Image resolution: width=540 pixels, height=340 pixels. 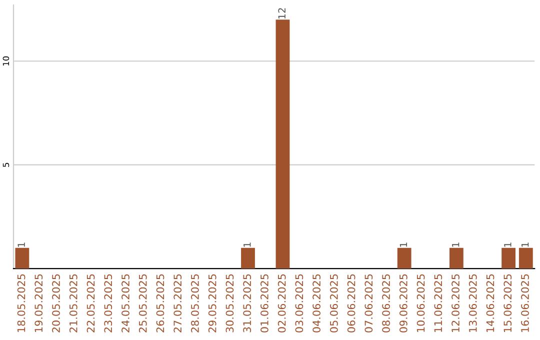 I want to click on x-tick-label: 18.05.2025, so click(x=21, y=303).